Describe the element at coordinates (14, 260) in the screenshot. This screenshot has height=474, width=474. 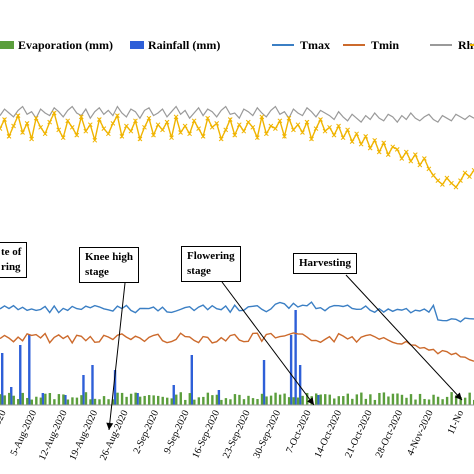
I see `annotation-sowing: te of ring` at that location.